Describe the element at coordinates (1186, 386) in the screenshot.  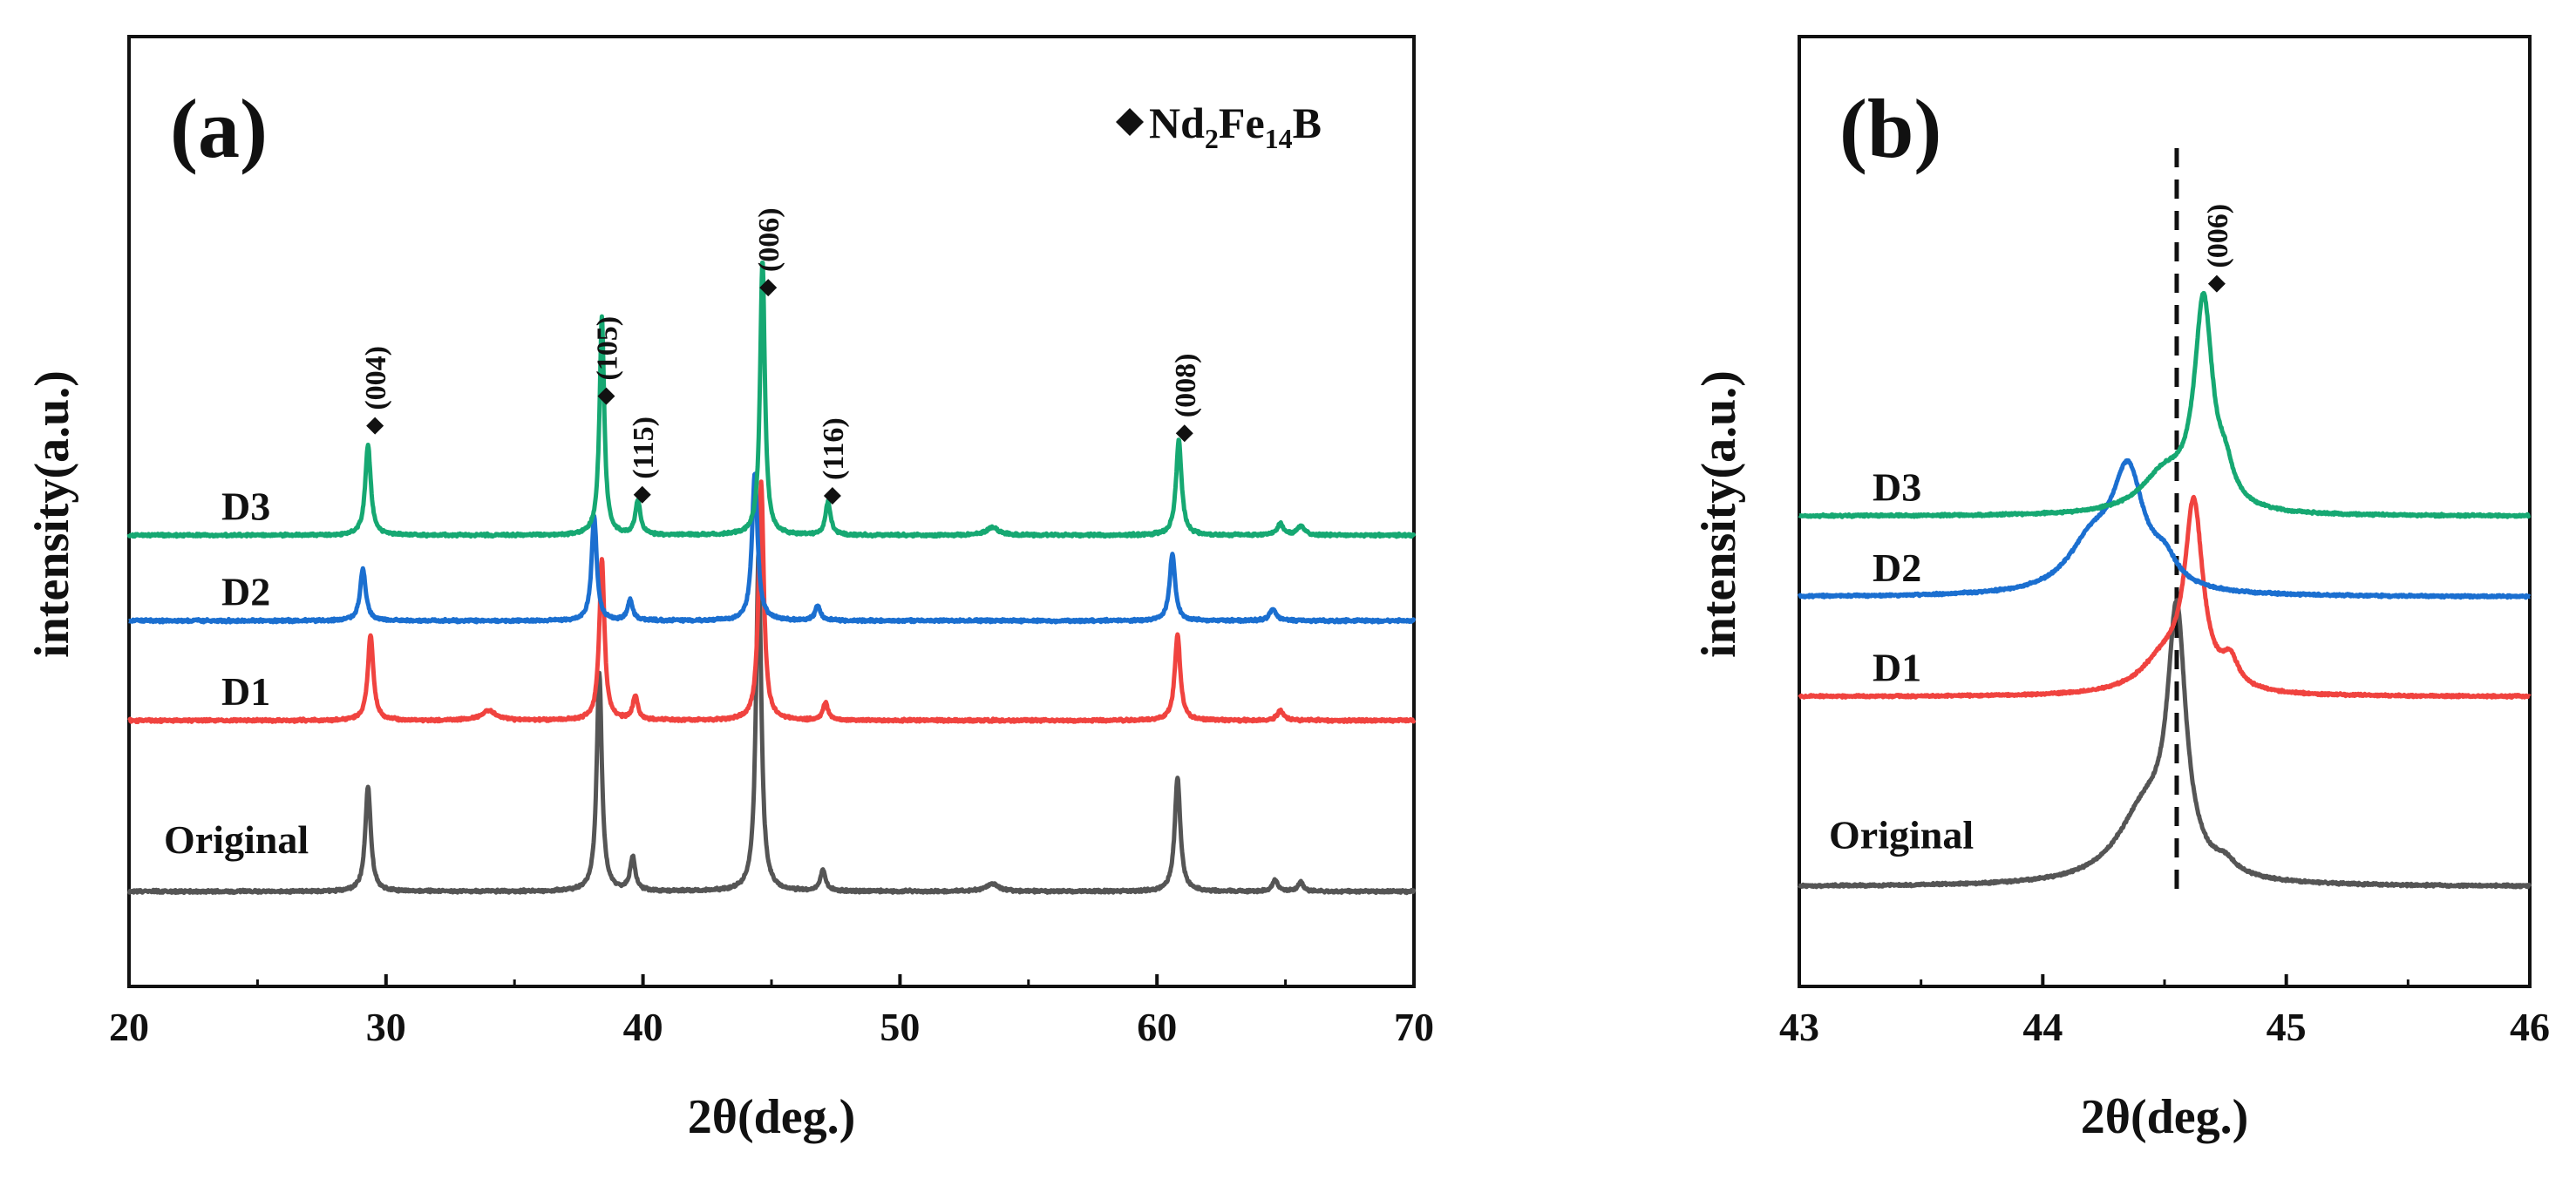
I see `peak-label: (008)` at that location.